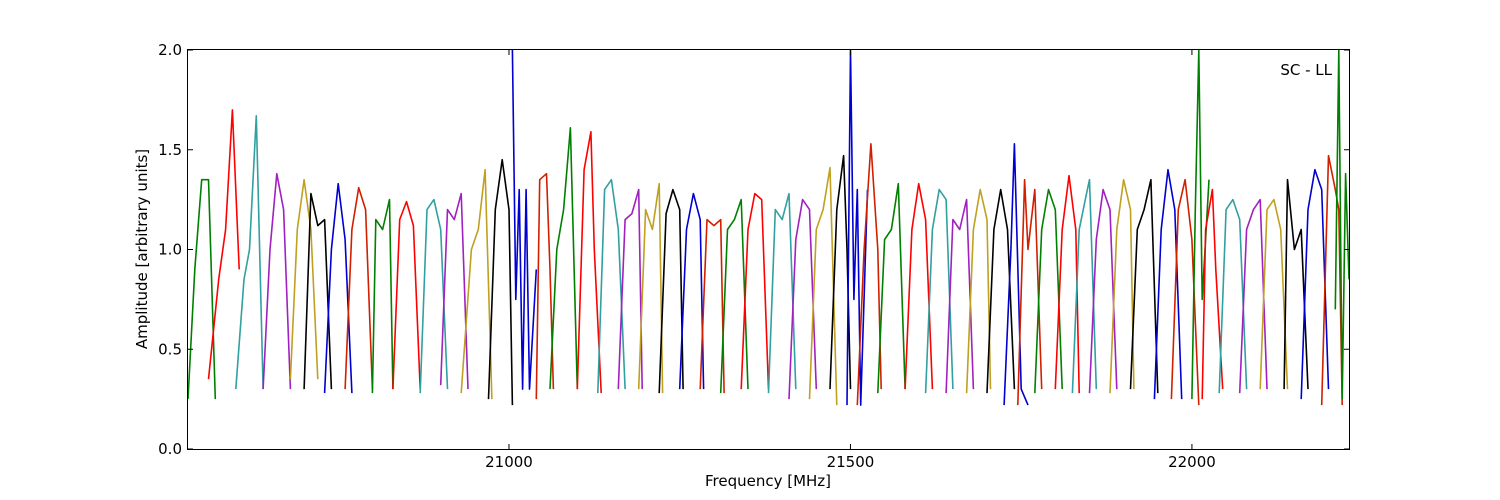  I want to click on dataset-annotation: SC - LL, so click(1306, 70).